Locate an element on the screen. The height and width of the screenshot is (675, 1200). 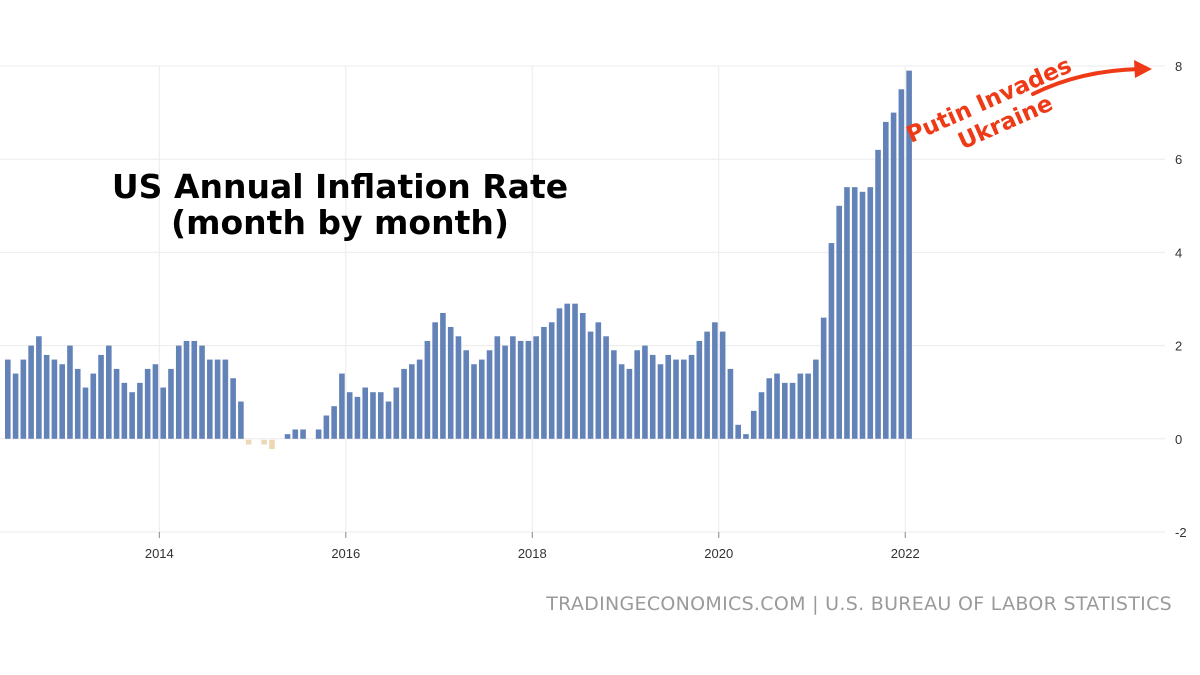
x-tick-label: 2014 is located at coordinates (159, 553).